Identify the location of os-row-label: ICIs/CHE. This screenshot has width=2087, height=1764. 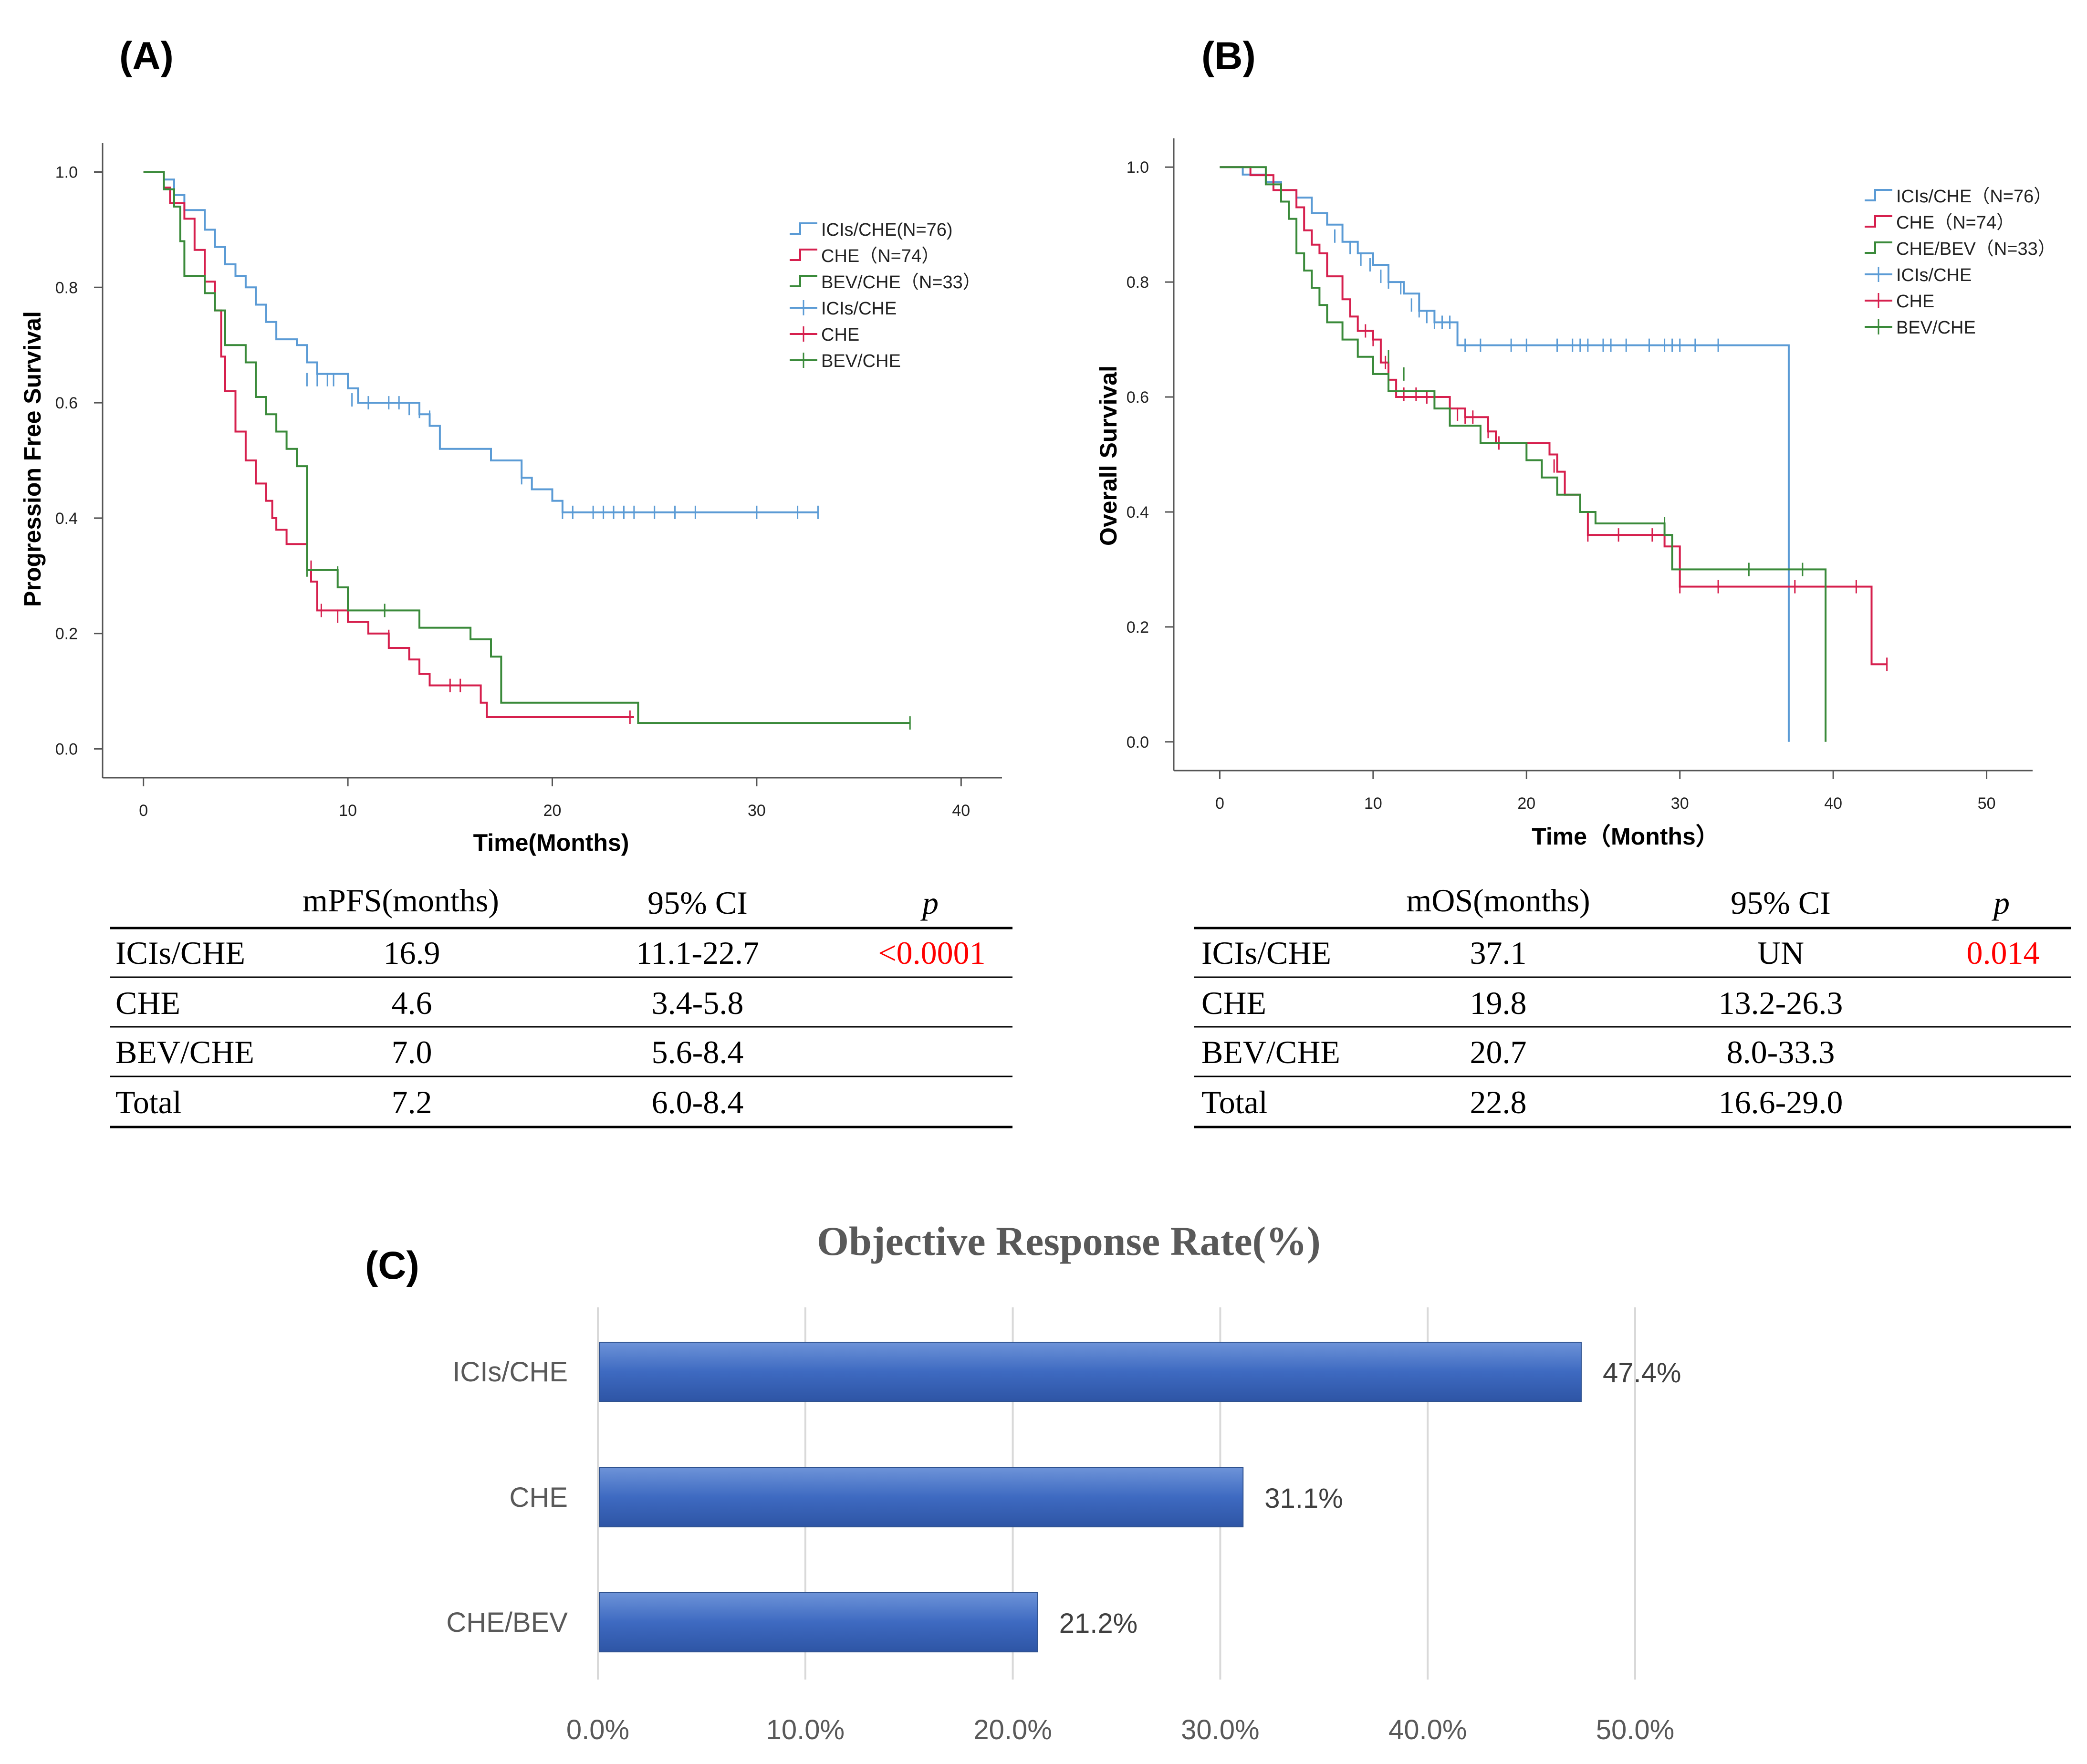
(1266, 953).